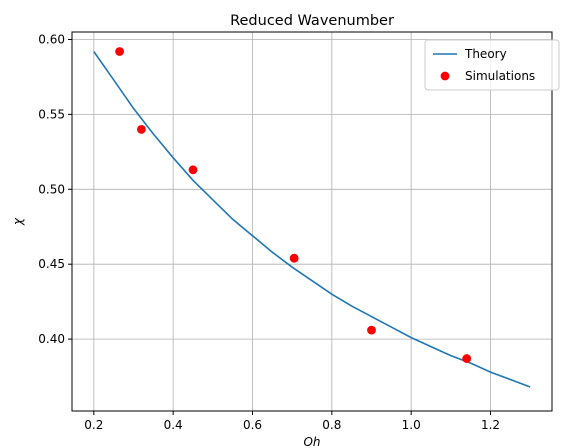 The image size is (565, 448). I want to click on legend: Theory Simulations, so click(492, 65).